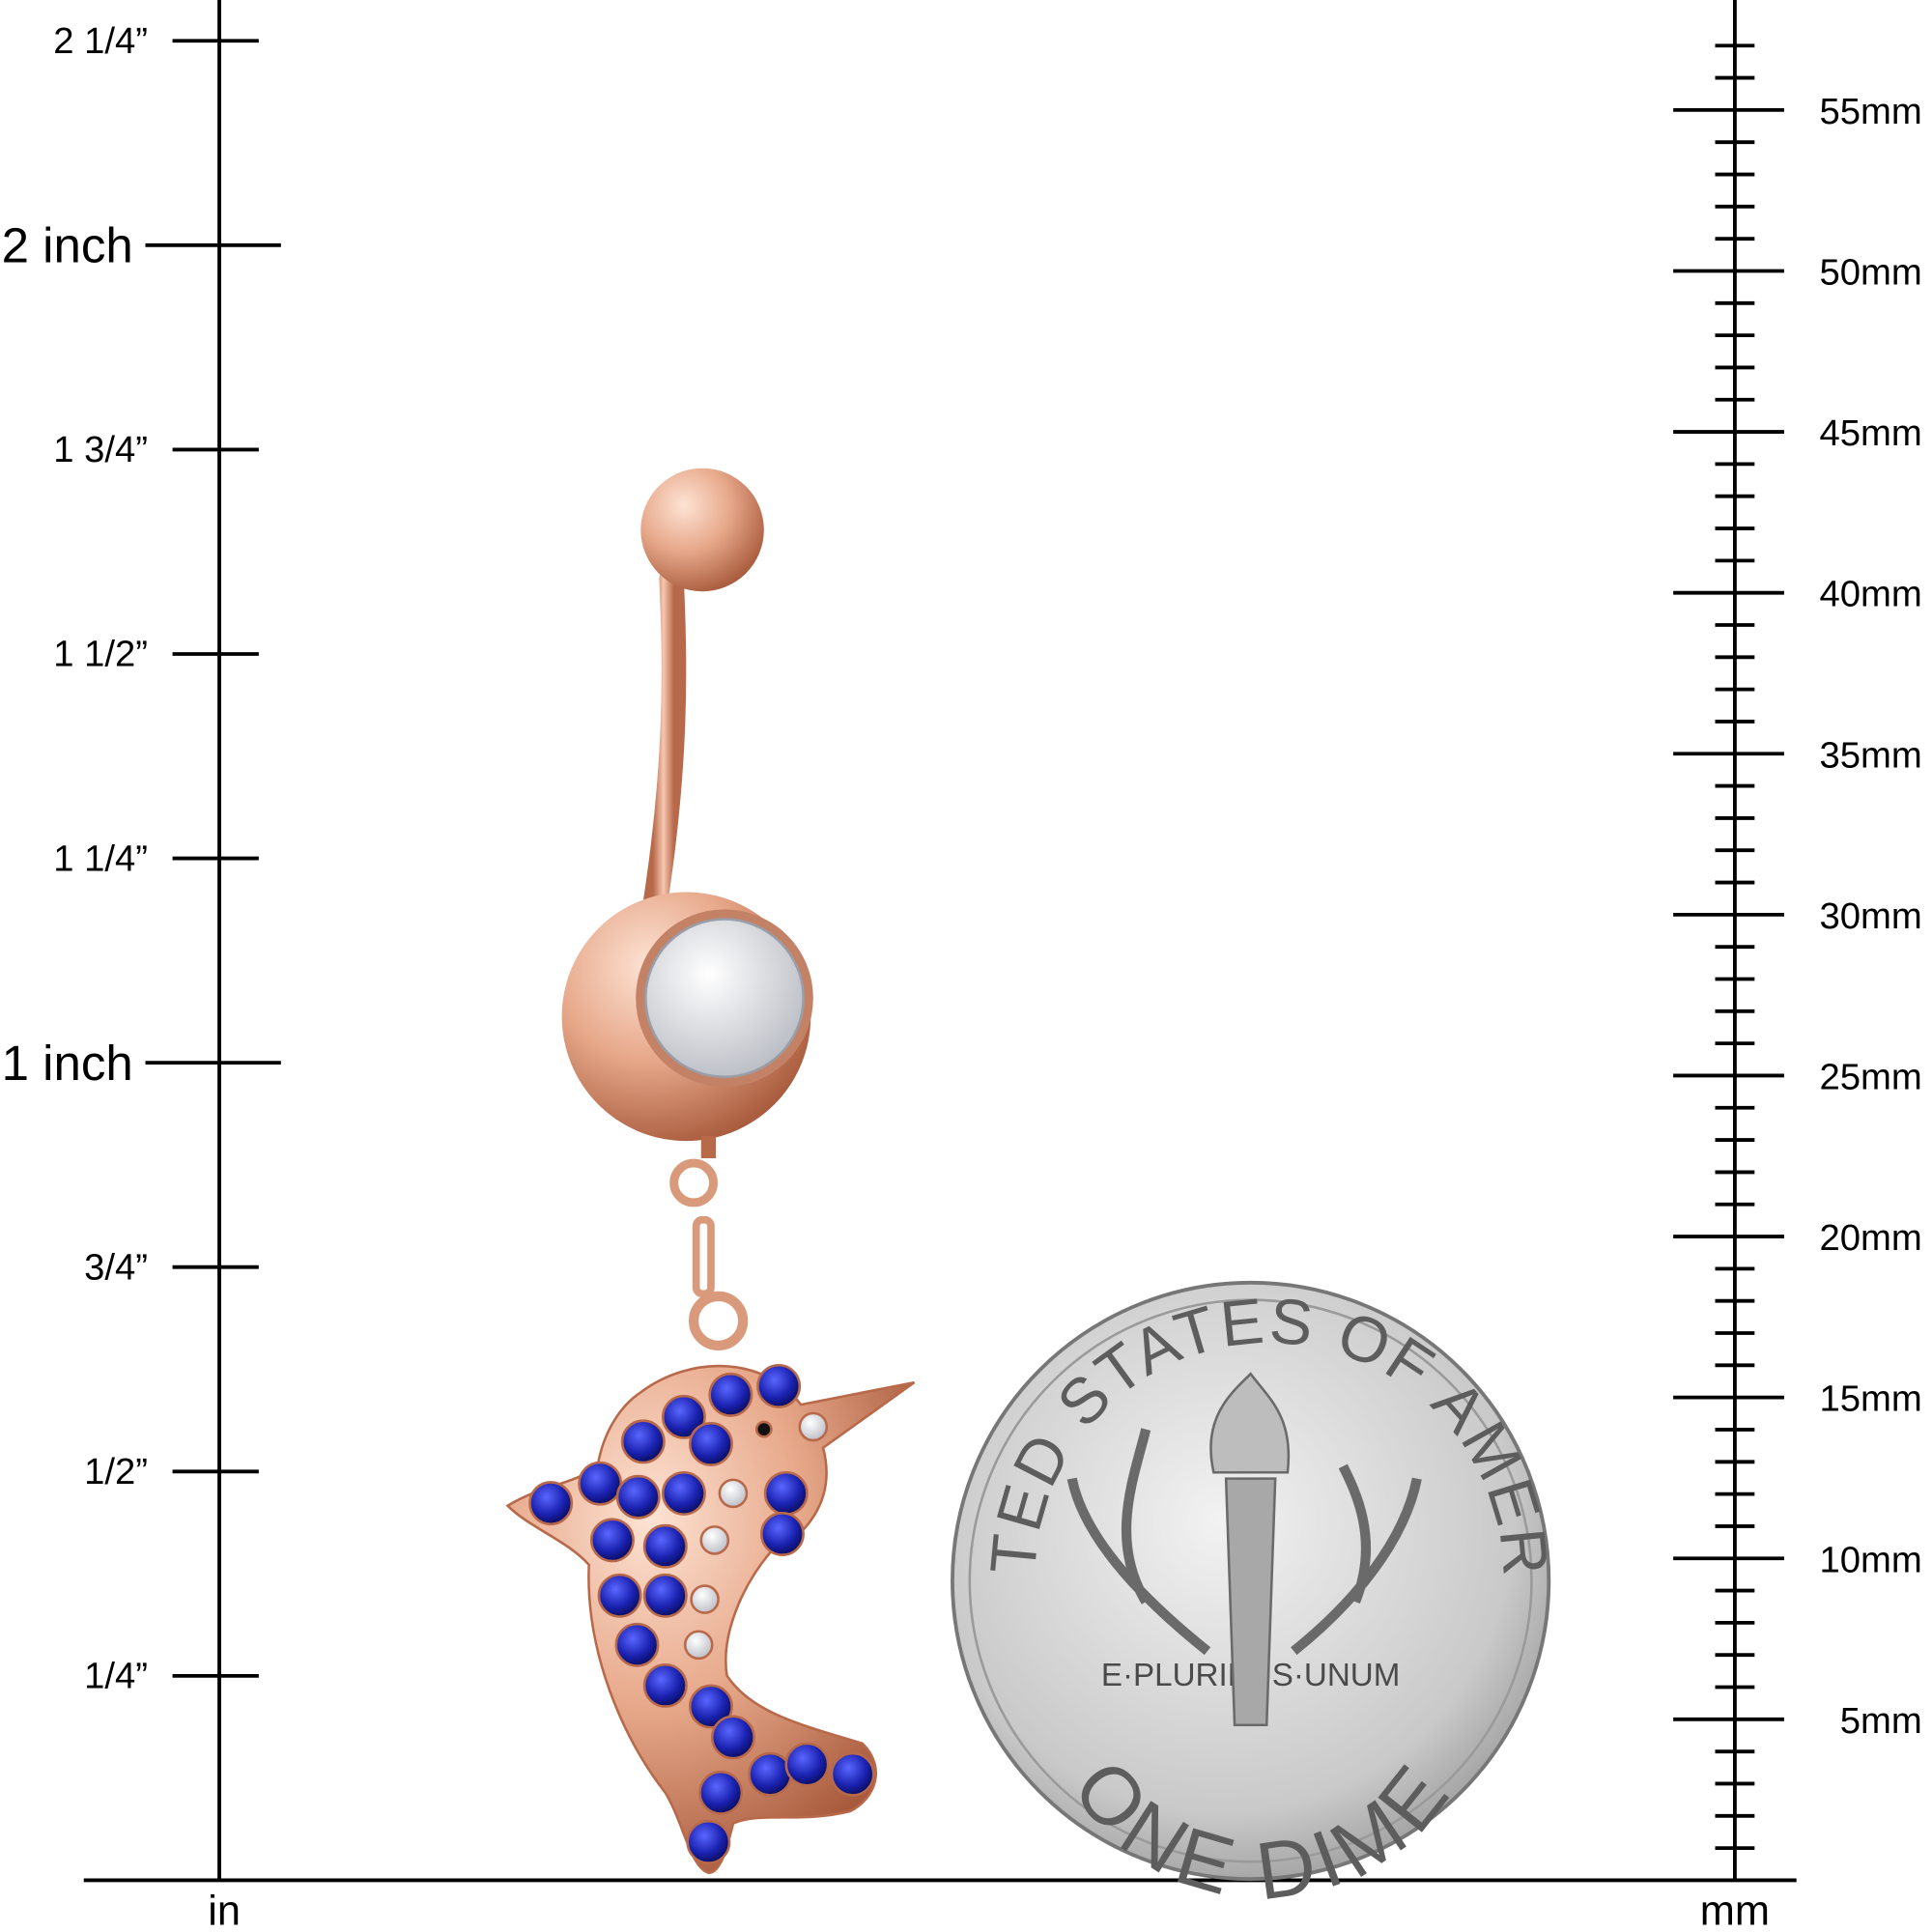  What do you see at coordinates (100, 654) in the screenshot?
I see `inch-tick-label: 1 1/2”` at bounding box center [100, 654].